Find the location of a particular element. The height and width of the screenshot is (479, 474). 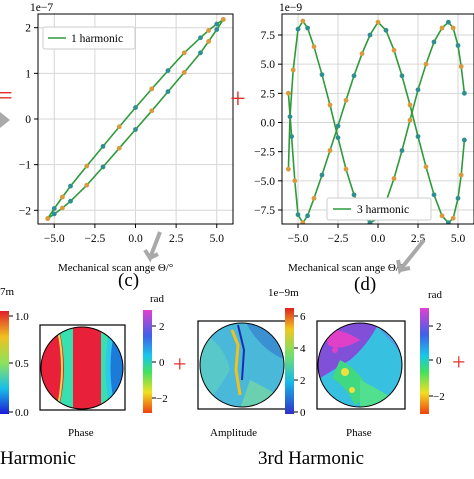

panel-label-d: (d) is located at coordinates (365, 284).